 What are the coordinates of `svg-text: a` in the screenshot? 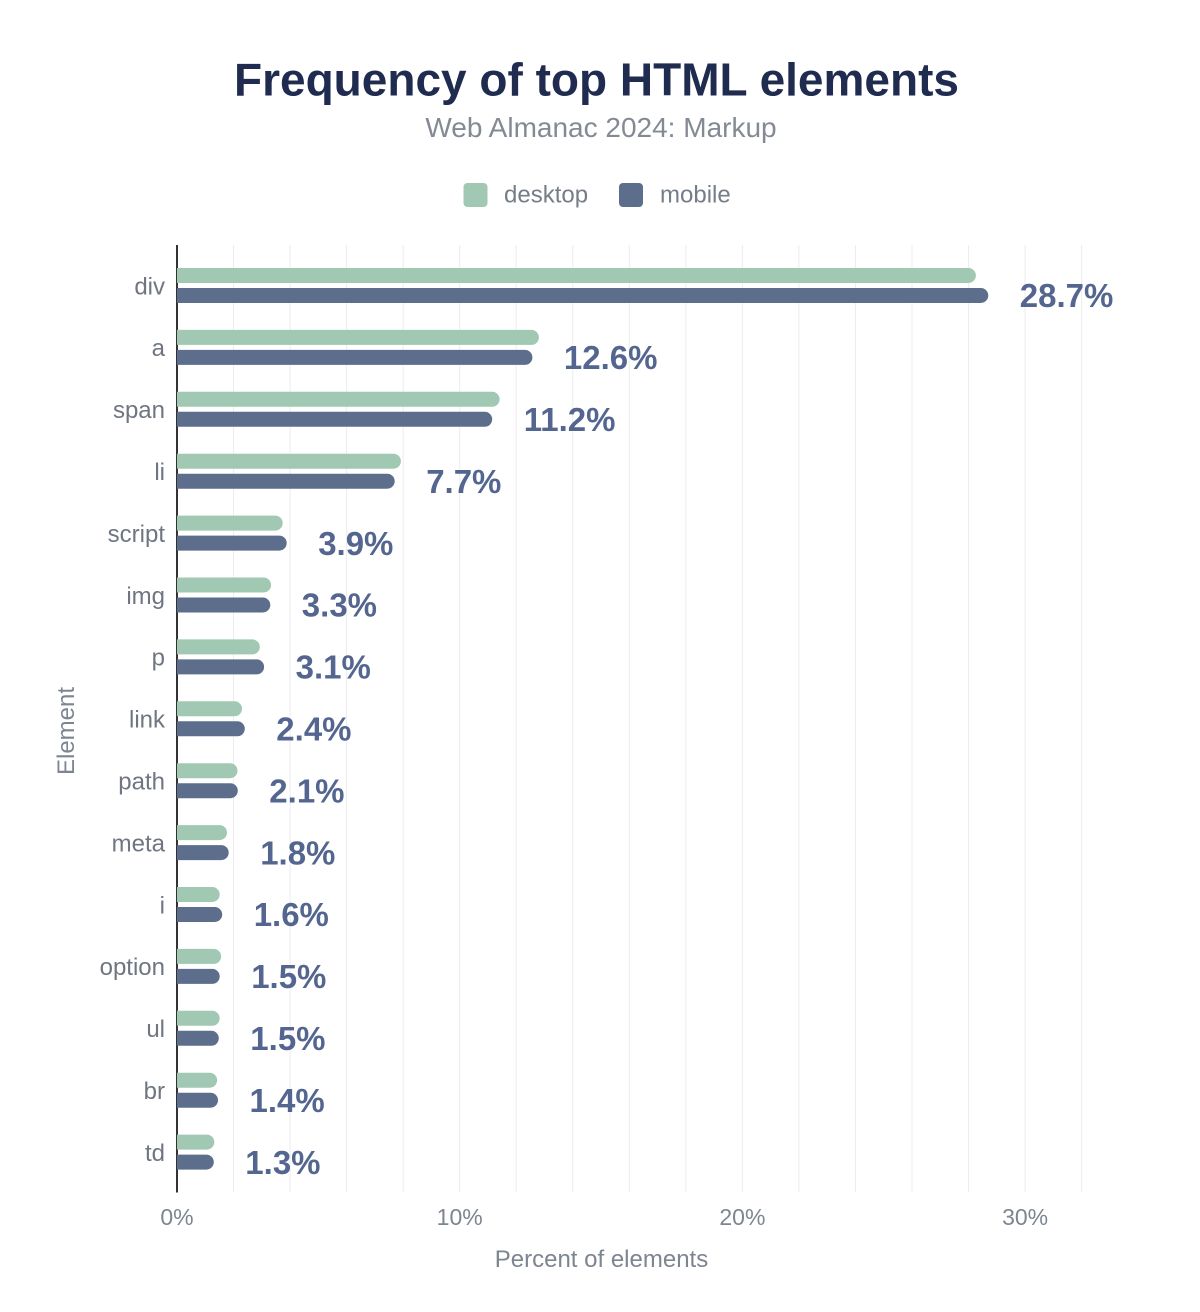 It's located at (159, 348).